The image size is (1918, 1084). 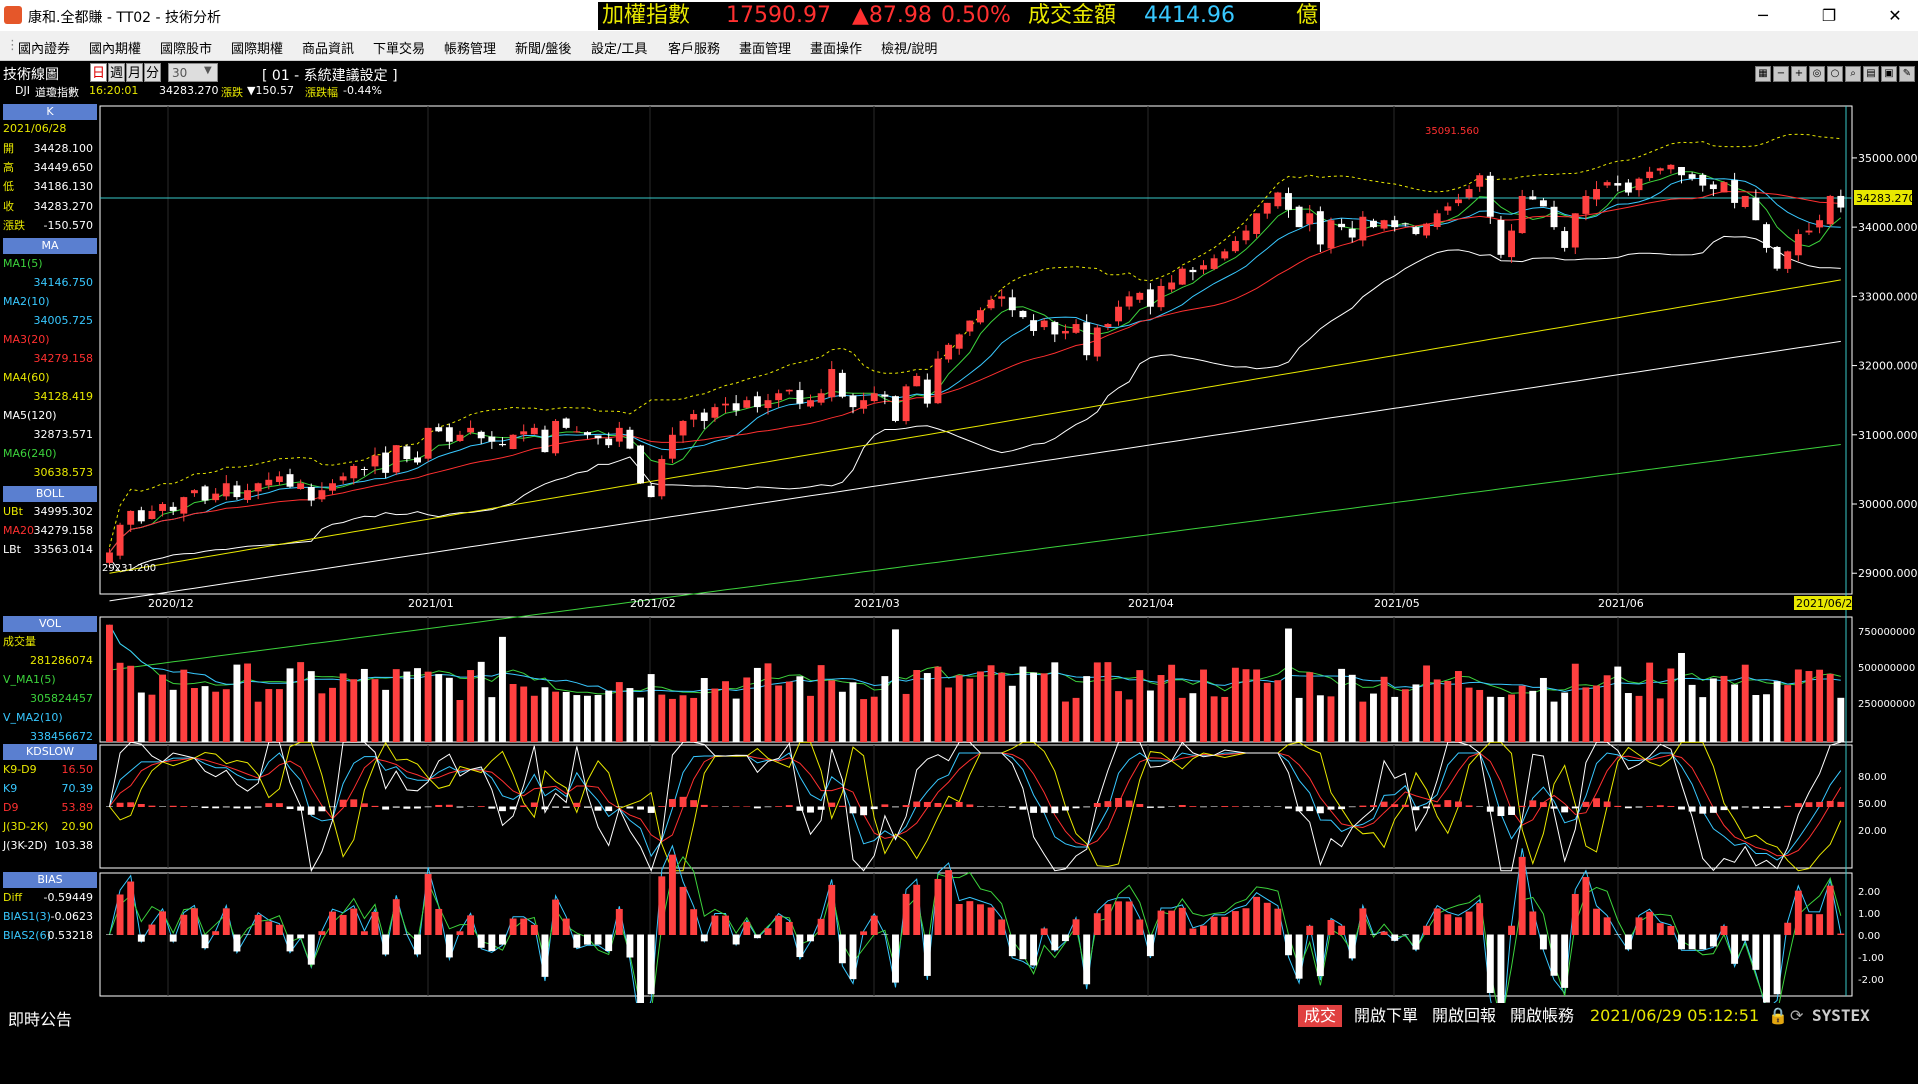 I want to click on period-month-button: 月, so click(x=134, y=72).